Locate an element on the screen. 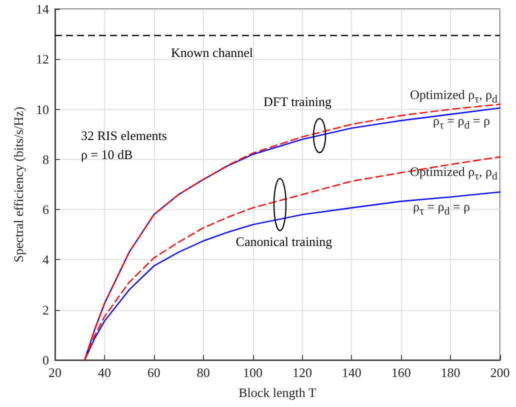  x-tick-label: 160 is located at coordinates (401, 372).